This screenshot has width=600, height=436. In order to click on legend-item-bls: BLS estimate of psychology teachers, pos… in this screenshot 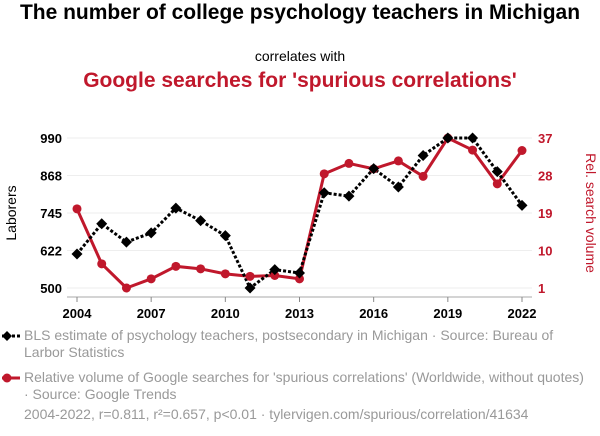, I will do `click(304, 344)`.